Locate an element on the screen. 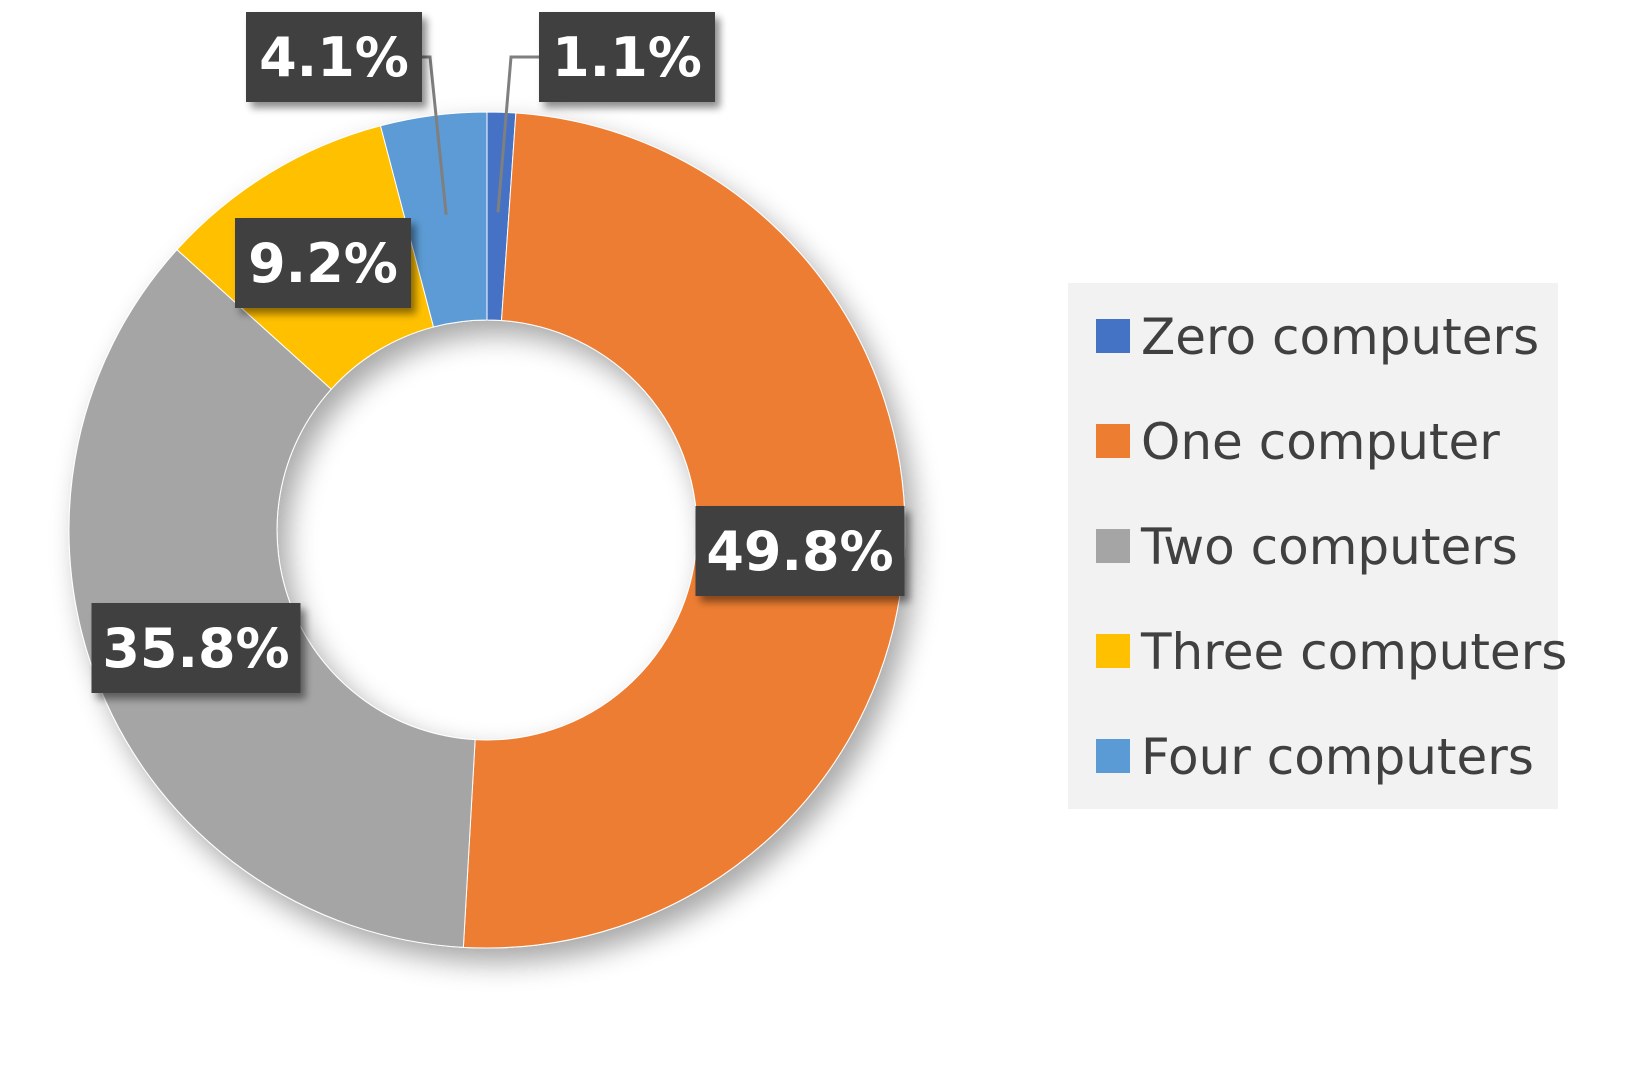 This screenshot has width=1640, height=1070. leader-line-four-computers is located at coordinates (435, 135).